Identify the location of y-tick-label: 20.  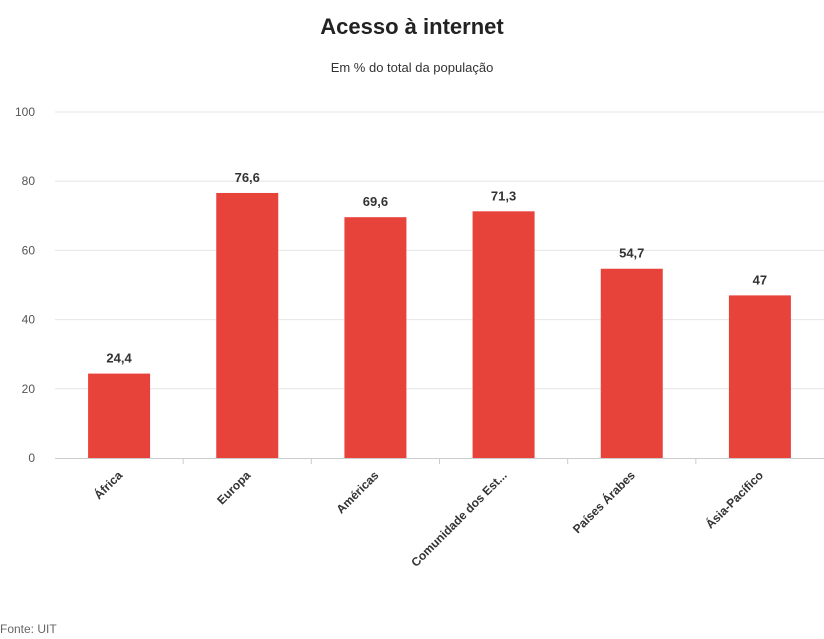
(29, 389).